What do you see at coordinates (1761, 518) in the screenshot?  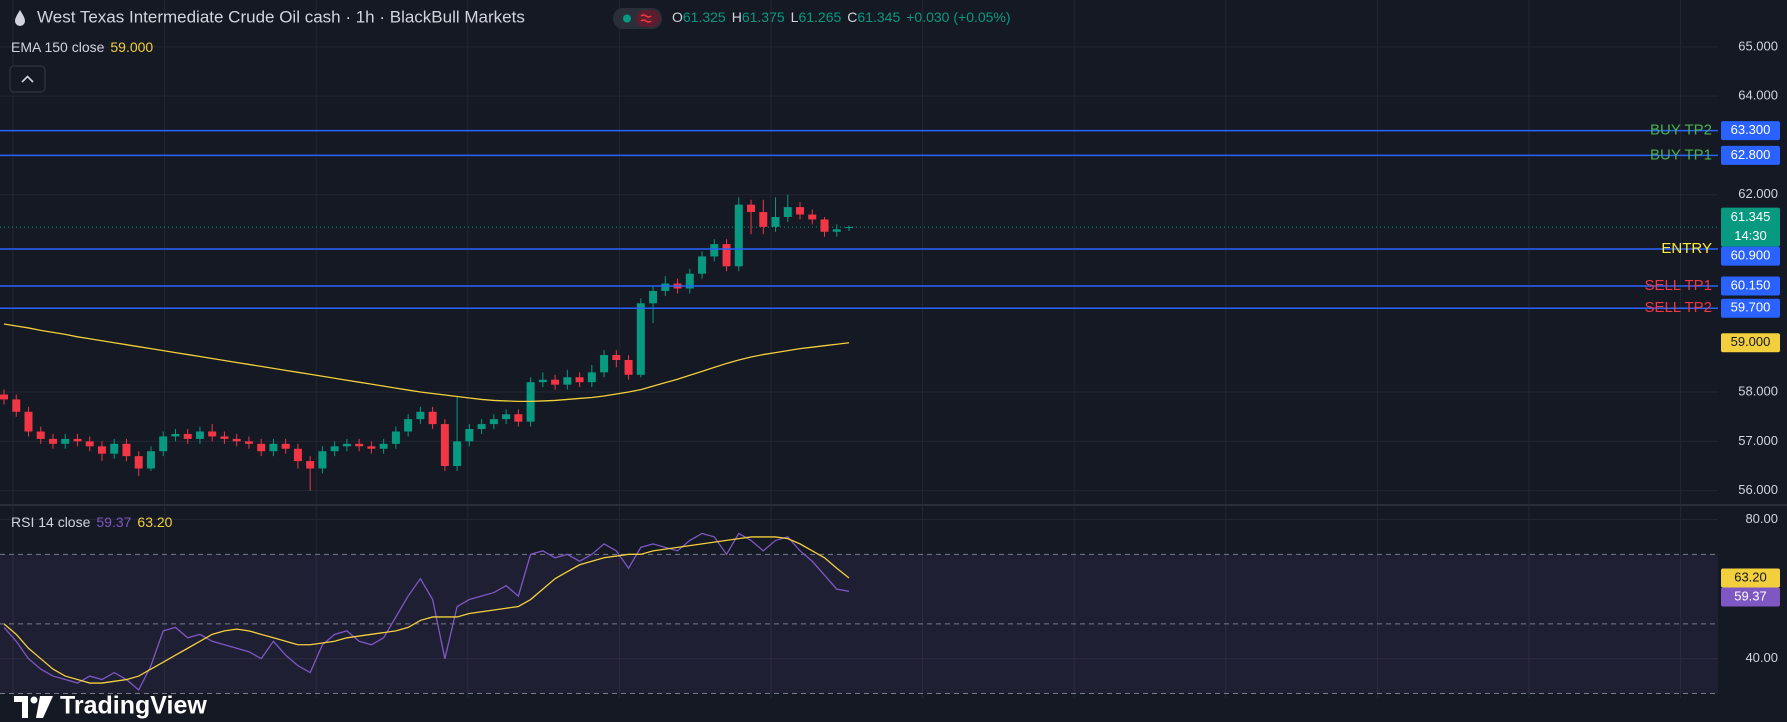 I see `y-tick-label: 80.00` at bounding box center [1761, 518].